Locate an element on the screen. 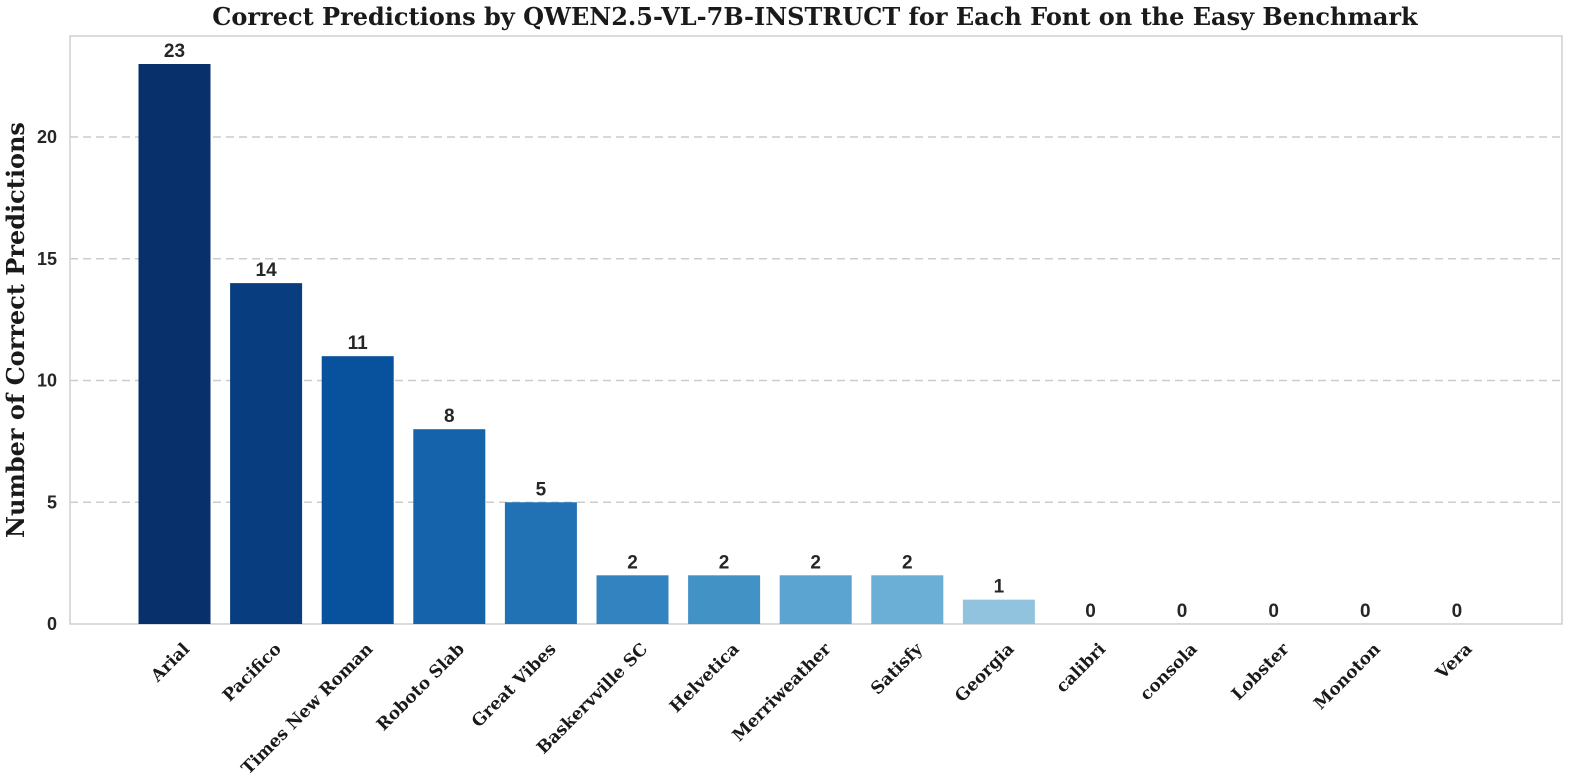 This screenshot has width=1577, height=776. y-tick-label: 15 is located at coordinates (47, 259).